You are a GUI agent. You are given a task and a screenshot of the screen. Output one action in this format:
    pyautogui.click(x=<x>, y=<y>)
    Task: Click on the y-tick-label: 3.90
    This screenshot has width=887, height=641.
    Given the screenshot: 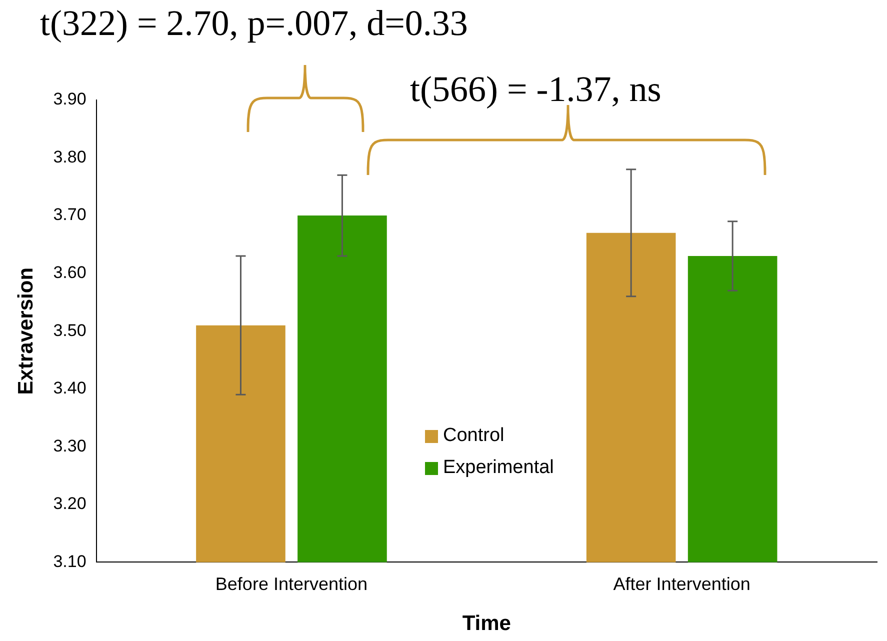 What is the action you would take?
    pyautogui.click(x=69, y=99)
    